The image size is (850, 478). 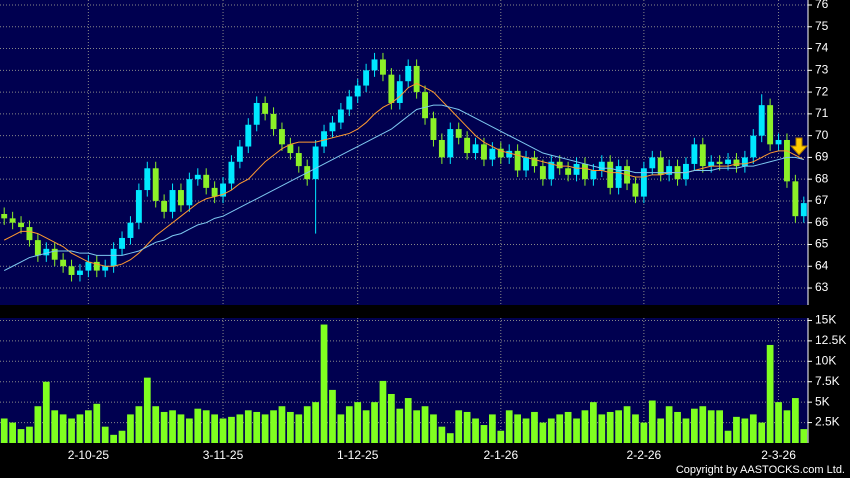 I want to click on y-tick-label: 12.5K, so click(x=830, y=340).